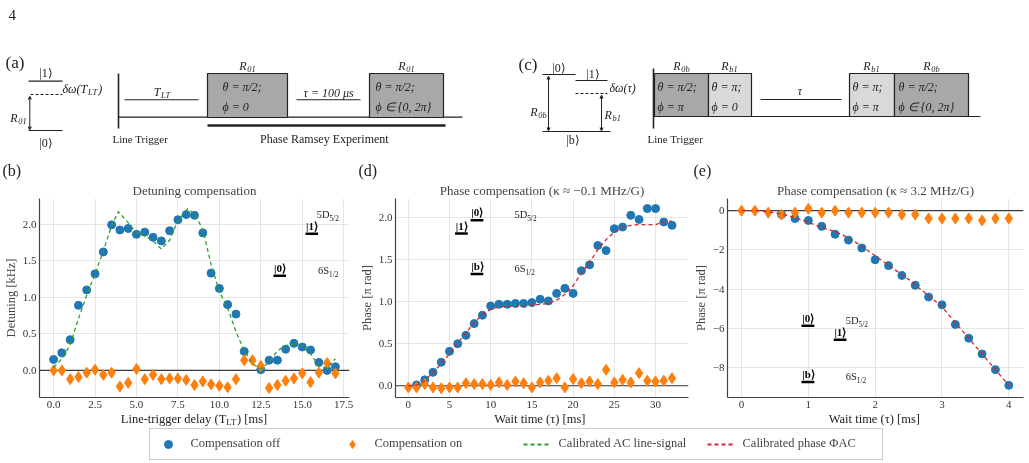 This screenshot has height=463, width=1029. What do you see at coordinates (325, 138) in the screenshot?
I see `text: Phase Ramsey Experiment` at bounding box center [325, 138].